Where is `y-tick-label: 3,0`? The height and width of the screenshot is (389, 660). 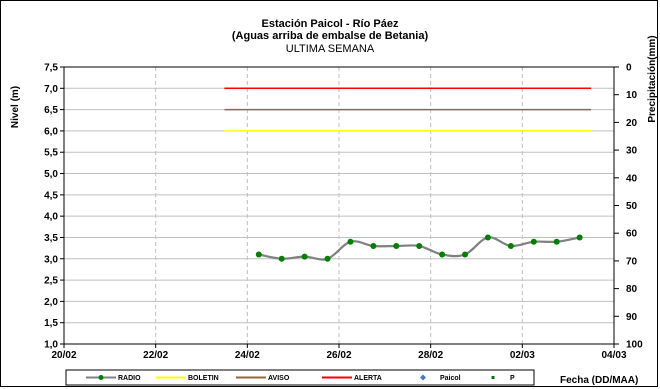
y-tick-label: 3,0 is located at coordinates (51, 259).